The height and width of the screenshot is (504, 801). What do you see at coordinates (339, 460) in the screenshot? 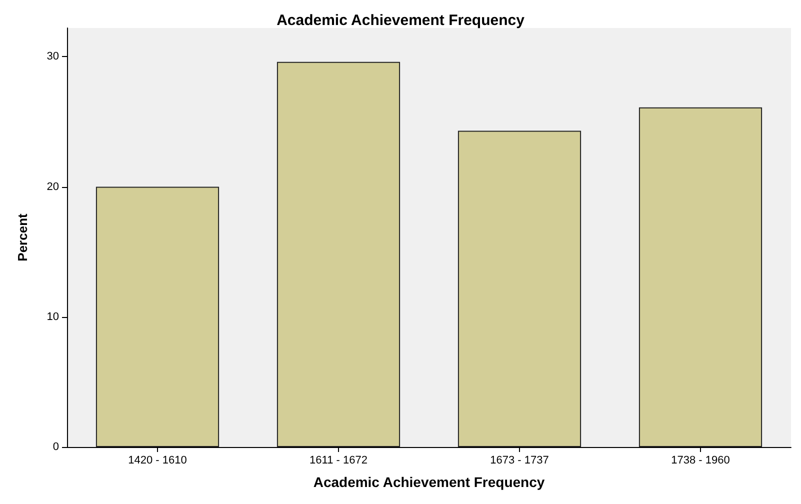
I see `x-tick-label: 1611 - 1672` at bounding box center [339, 460].